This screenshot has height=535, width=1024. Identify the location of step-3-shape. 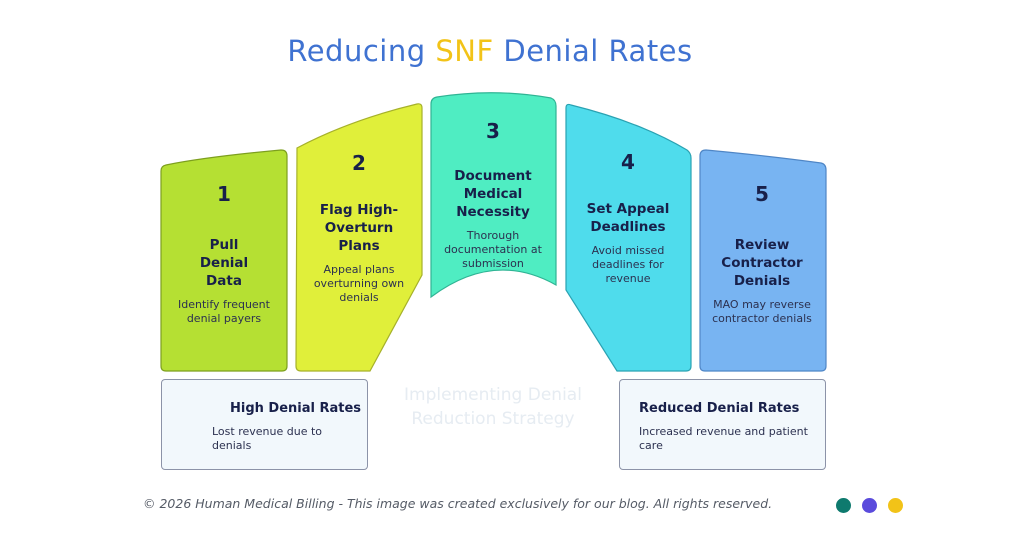
(493, 195).